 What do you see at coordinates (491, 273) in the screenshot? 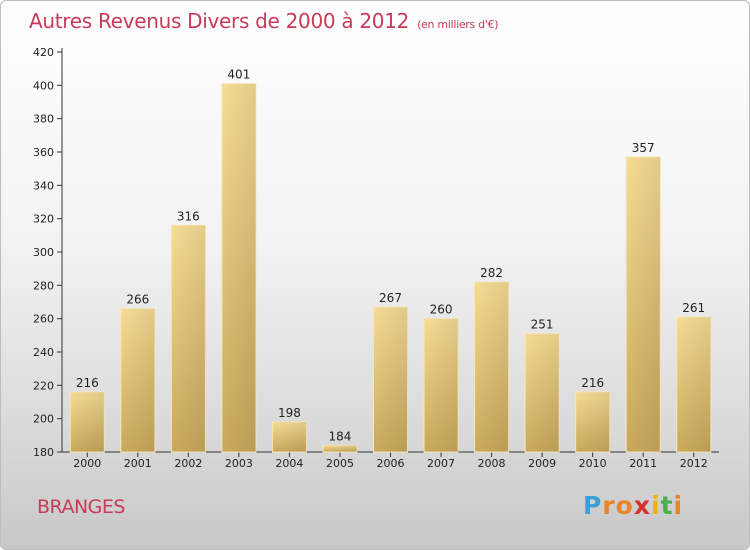
I see `data-label-2008: 282` at bounding box center [491, 273].